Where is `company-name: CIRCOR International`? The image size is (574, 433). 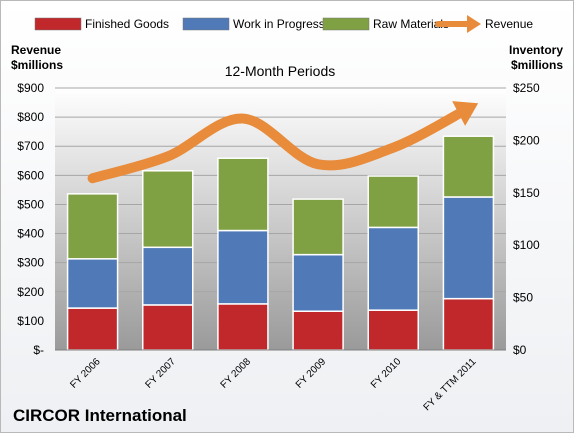
company-name: CIRCOR International is located at coordinates (100, 415).